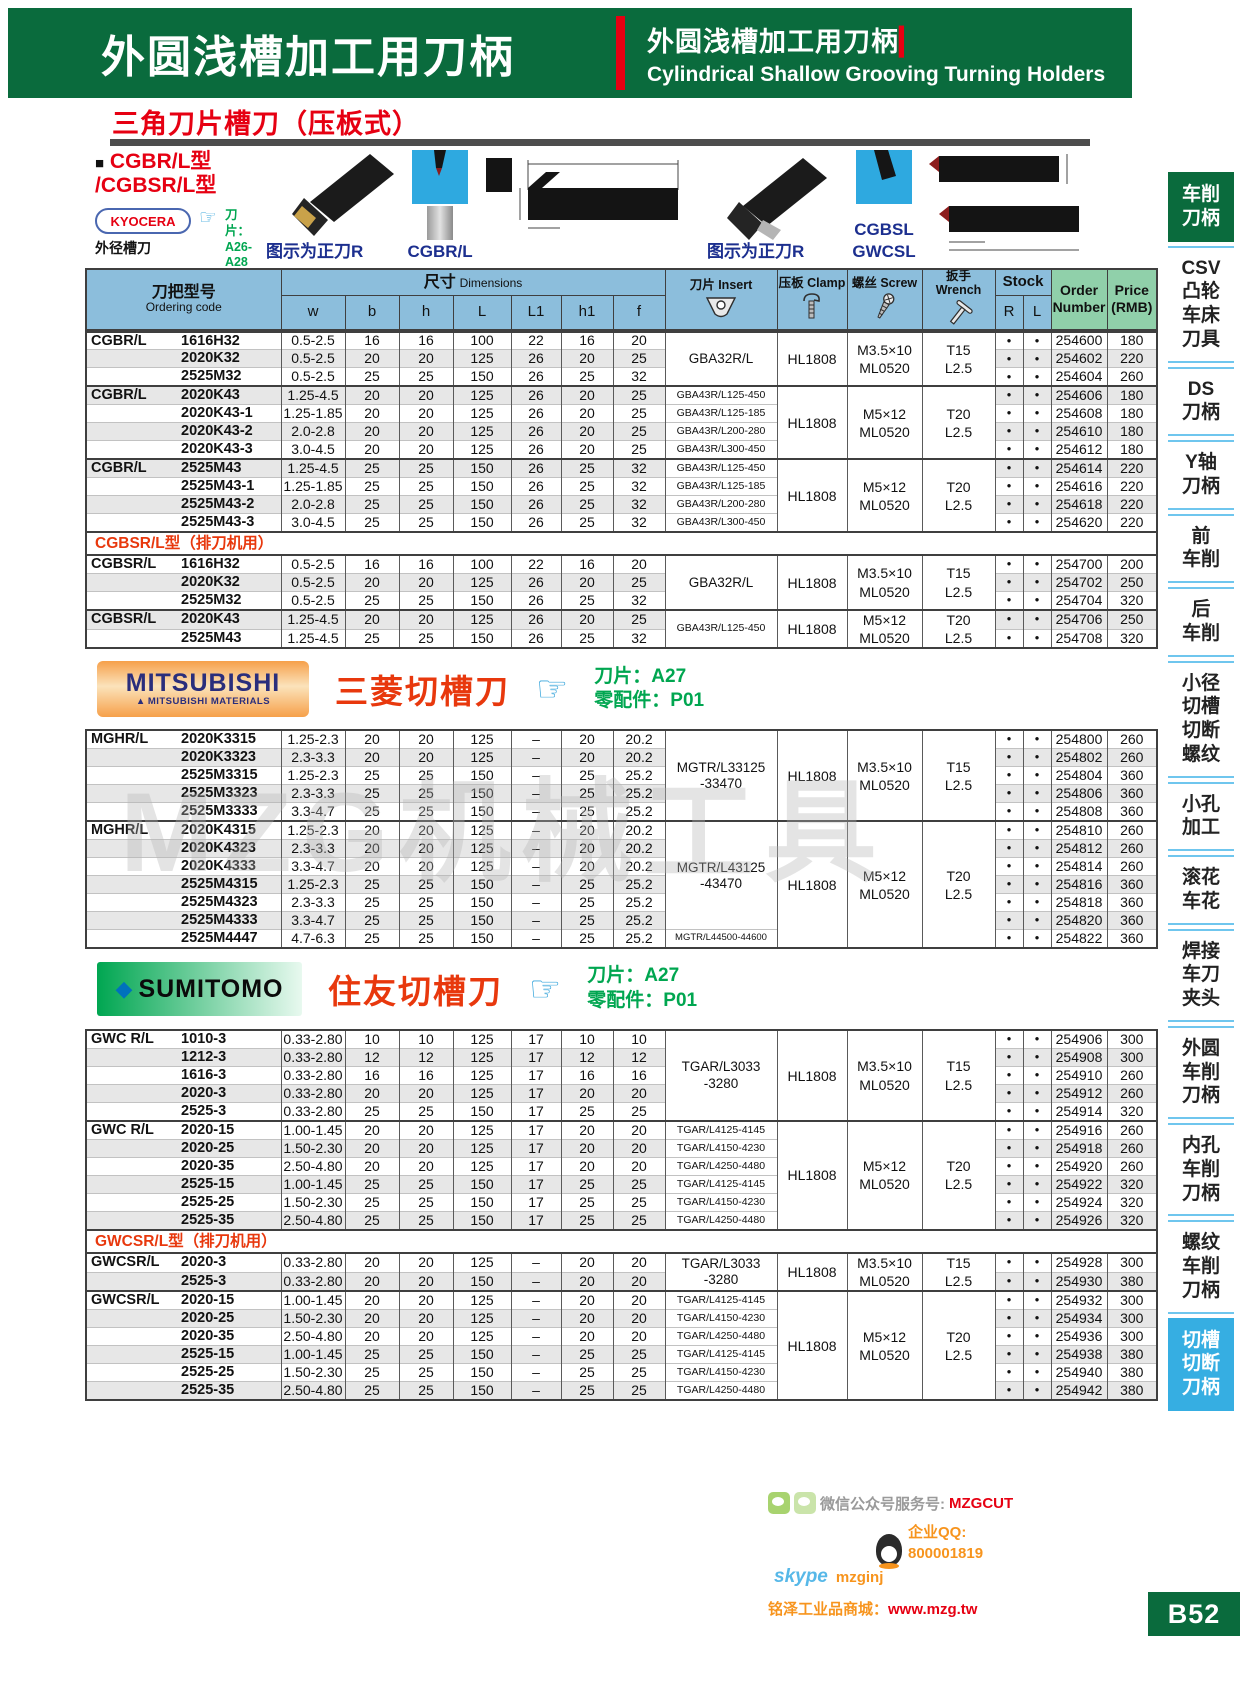 The height and width of the screenshot is (1683, 1240). Describe the element at coordinates (1079, 920) in the screenshot. I see `order-number: 254820` at that location.